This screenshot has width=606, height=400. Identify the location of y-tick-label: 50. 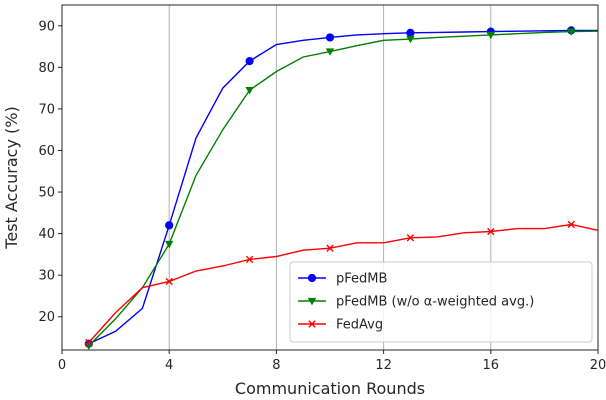
(46, 193).